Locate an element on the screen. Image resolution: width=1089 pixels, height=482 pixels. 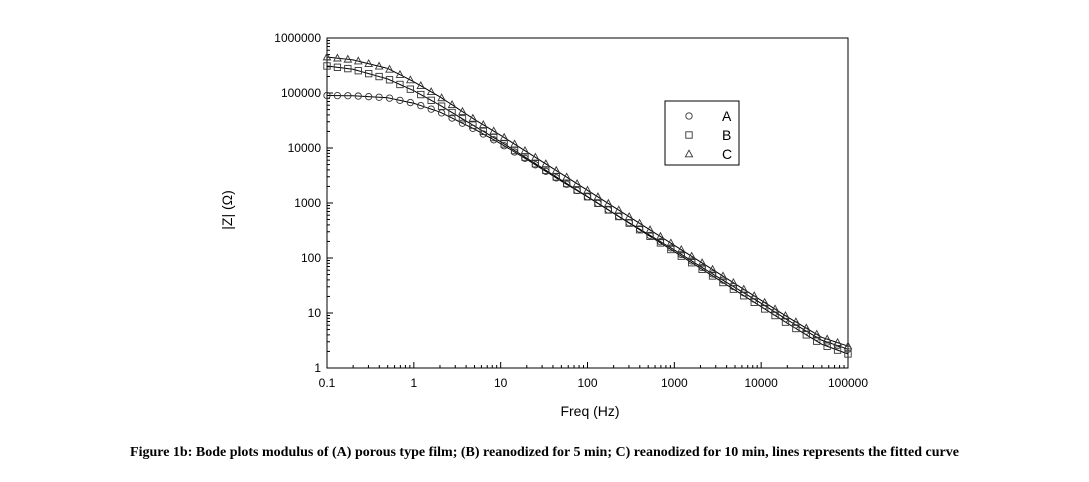
legend-box is located at coordinates (702, 133).